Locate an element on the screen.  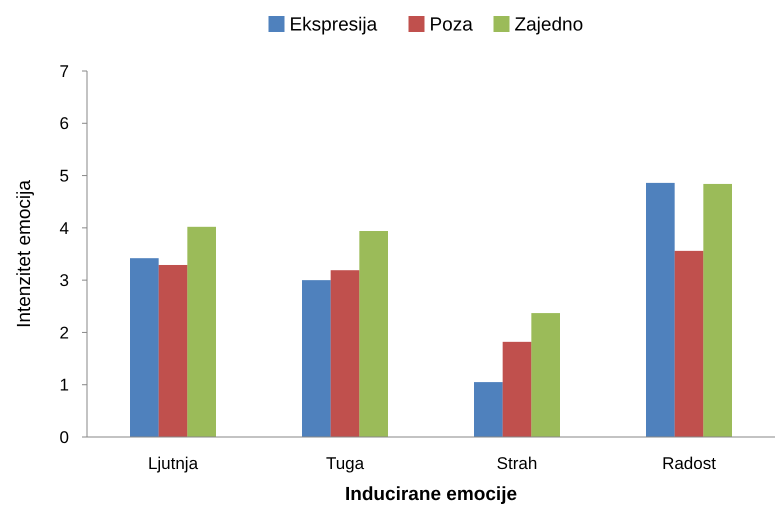
y-axis-title: Intenzitet emocija is located at coordinates (24, 254).